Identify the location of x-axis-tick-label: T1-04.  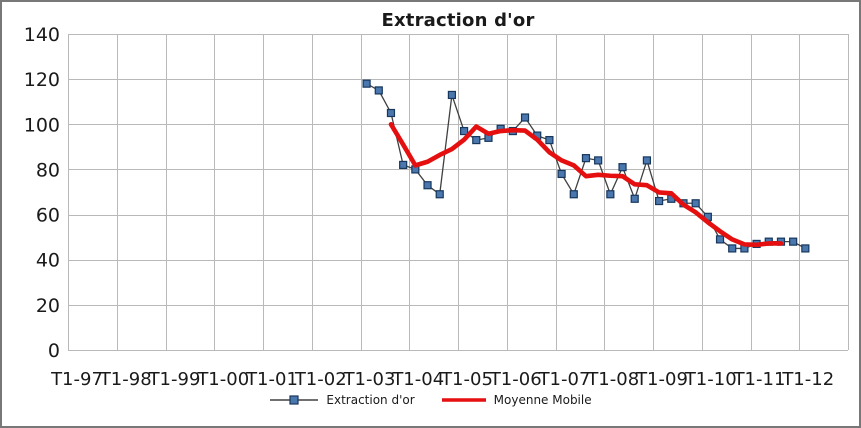
(417, 379).